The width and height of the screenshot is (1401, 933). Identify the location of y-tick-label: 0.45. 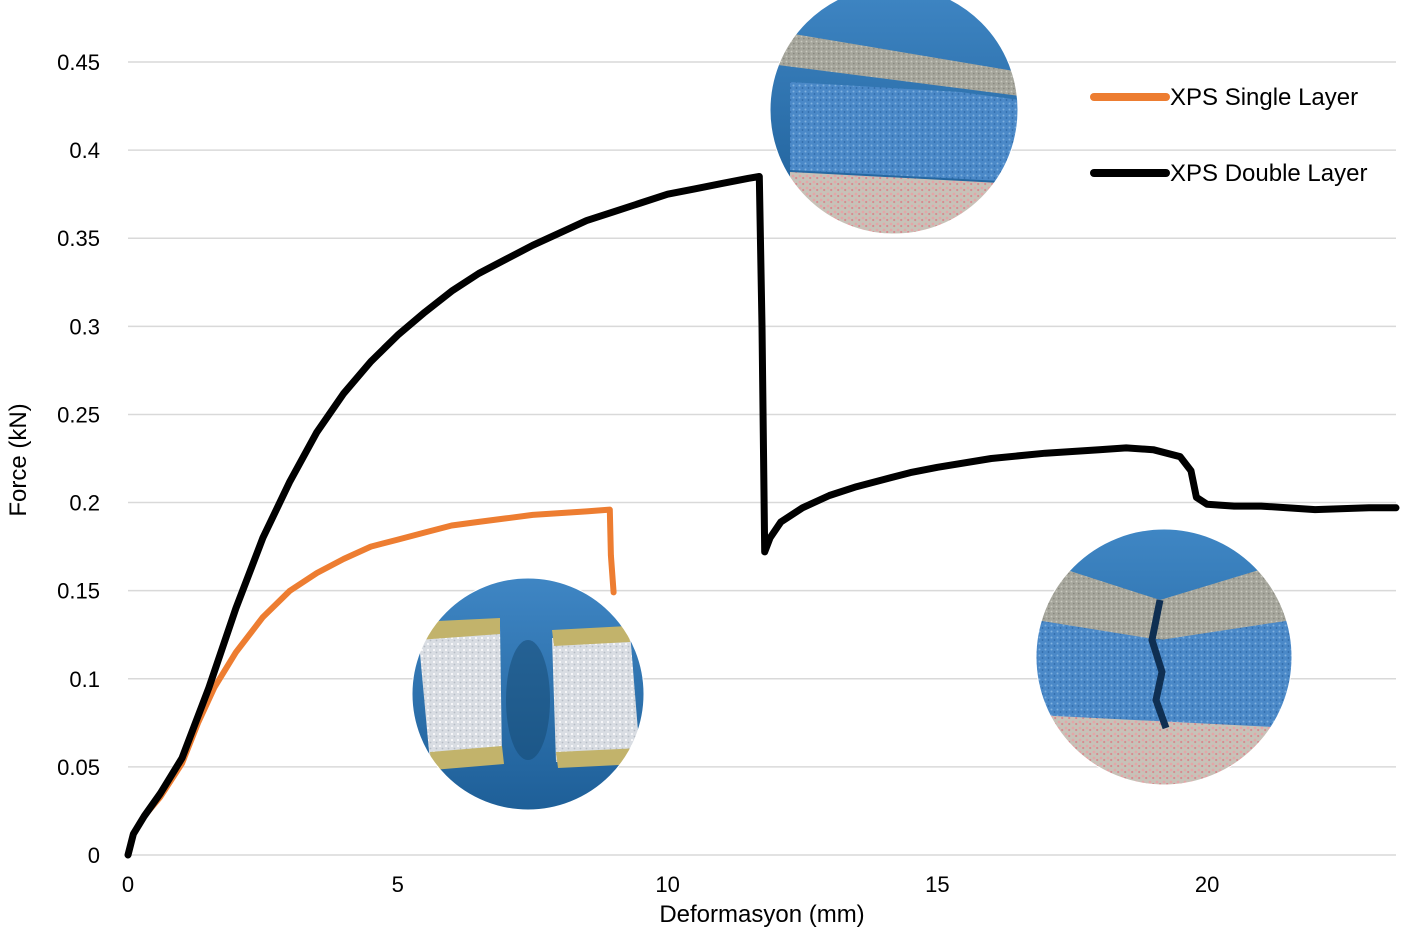
(78, 62).